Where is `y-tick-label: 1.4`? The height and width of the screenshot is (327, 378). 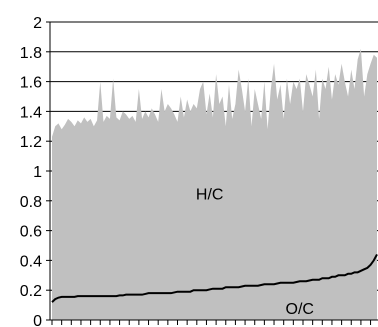
y-tick-label: 1.4 is located at coordinates (31, 112).